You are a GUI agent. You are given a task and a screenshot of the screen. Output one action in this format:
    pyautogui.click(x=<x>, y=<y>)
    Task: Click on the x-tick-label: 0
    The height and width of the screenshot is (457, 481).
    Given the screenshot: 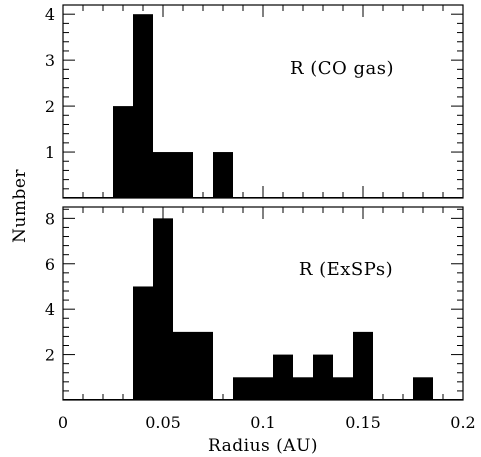 What is the action you would take?
    pyautogui.click(x=63, y=422)
    